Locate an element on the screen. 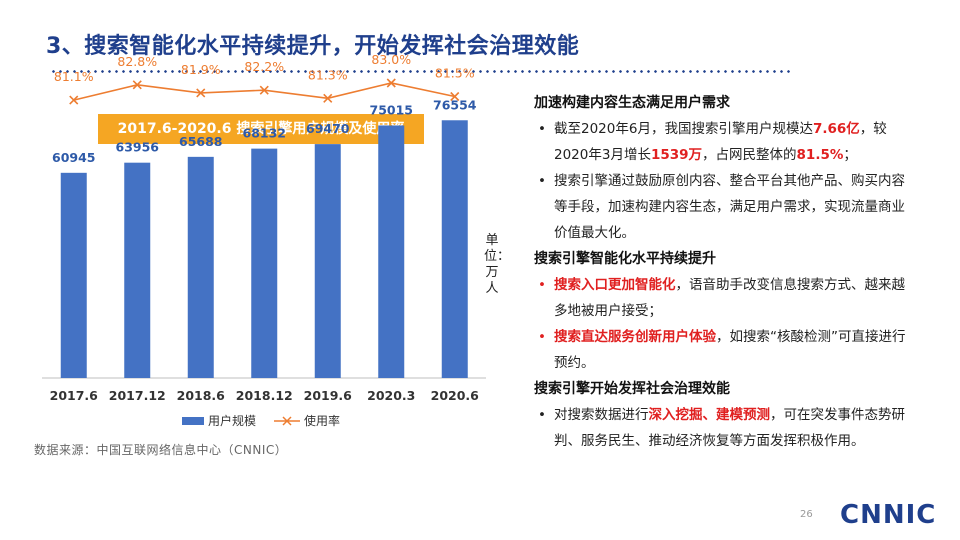 The image size is (960, 540). x-tick-label: 2017.6 is located at coordinates (74, 395).